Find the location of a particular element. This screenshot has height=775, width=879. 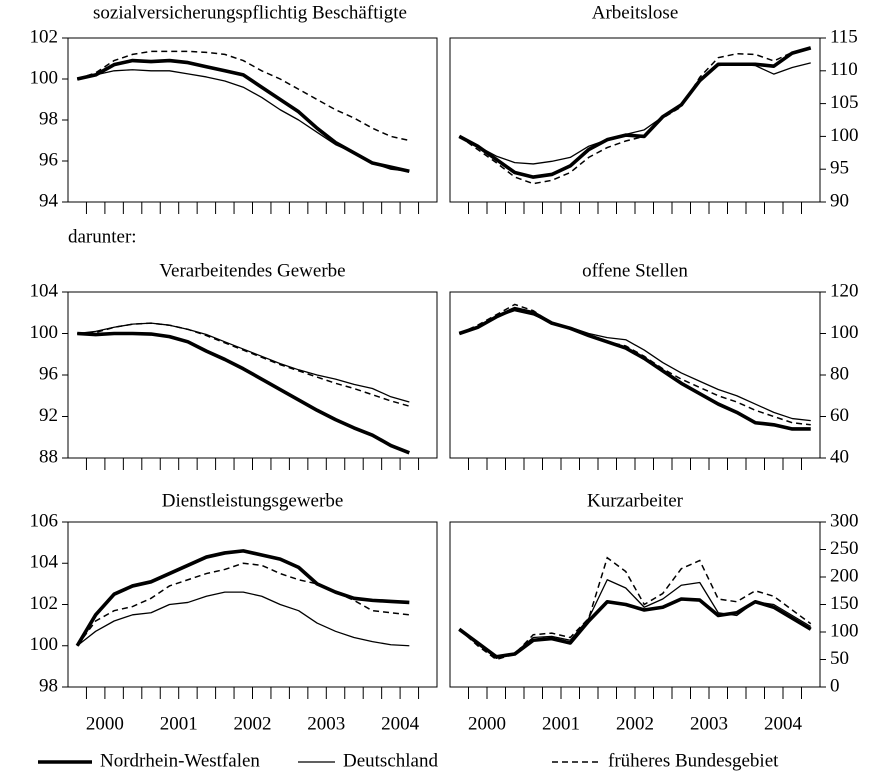

legend-label: früheres Bundesgebiet is located at coordinates (693, 760).